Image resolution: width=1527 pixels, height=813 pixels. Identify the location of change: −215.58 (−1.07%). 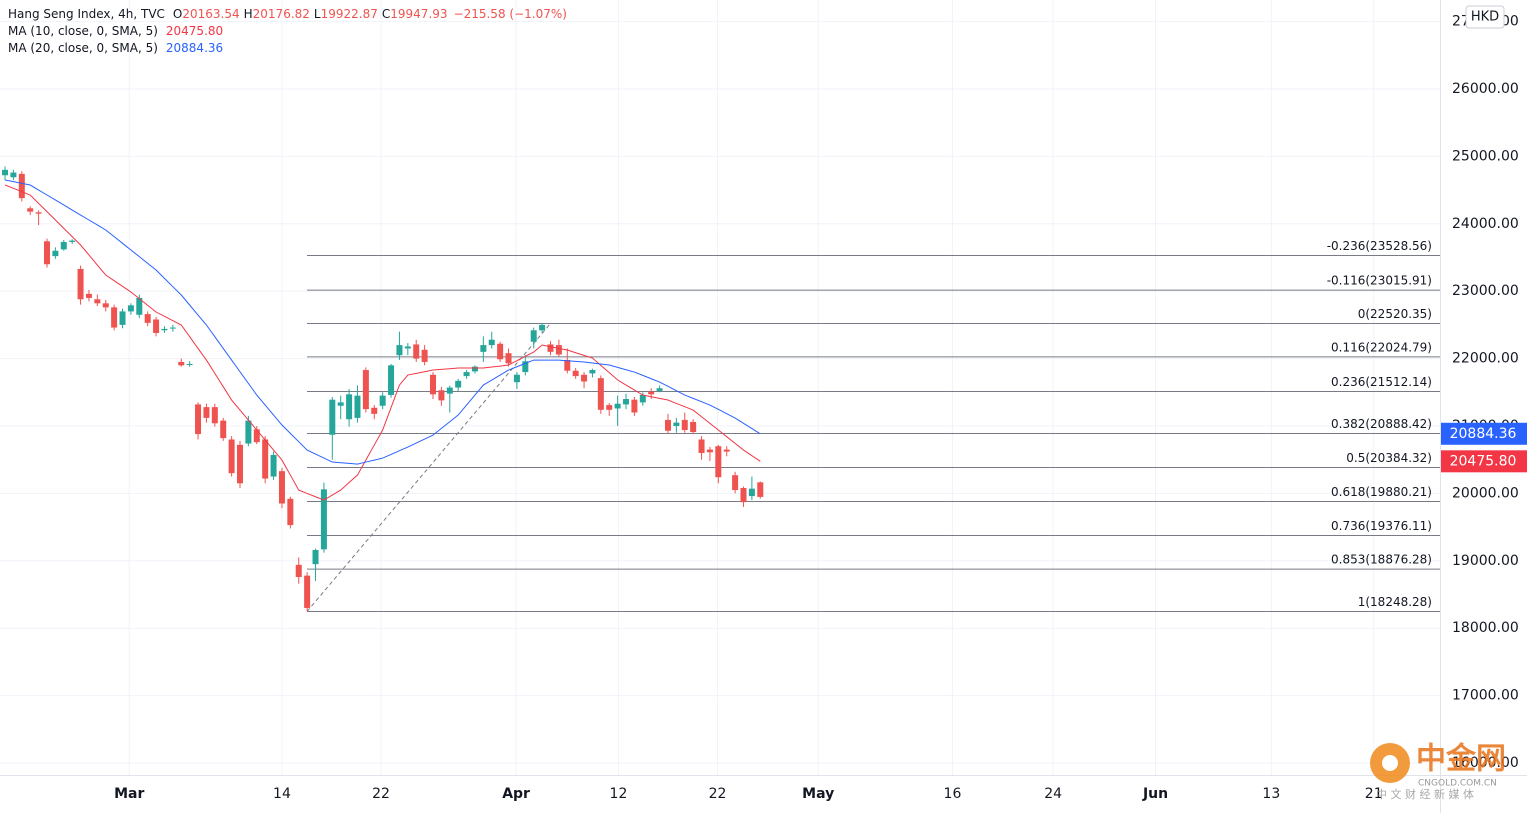
(510, 14).